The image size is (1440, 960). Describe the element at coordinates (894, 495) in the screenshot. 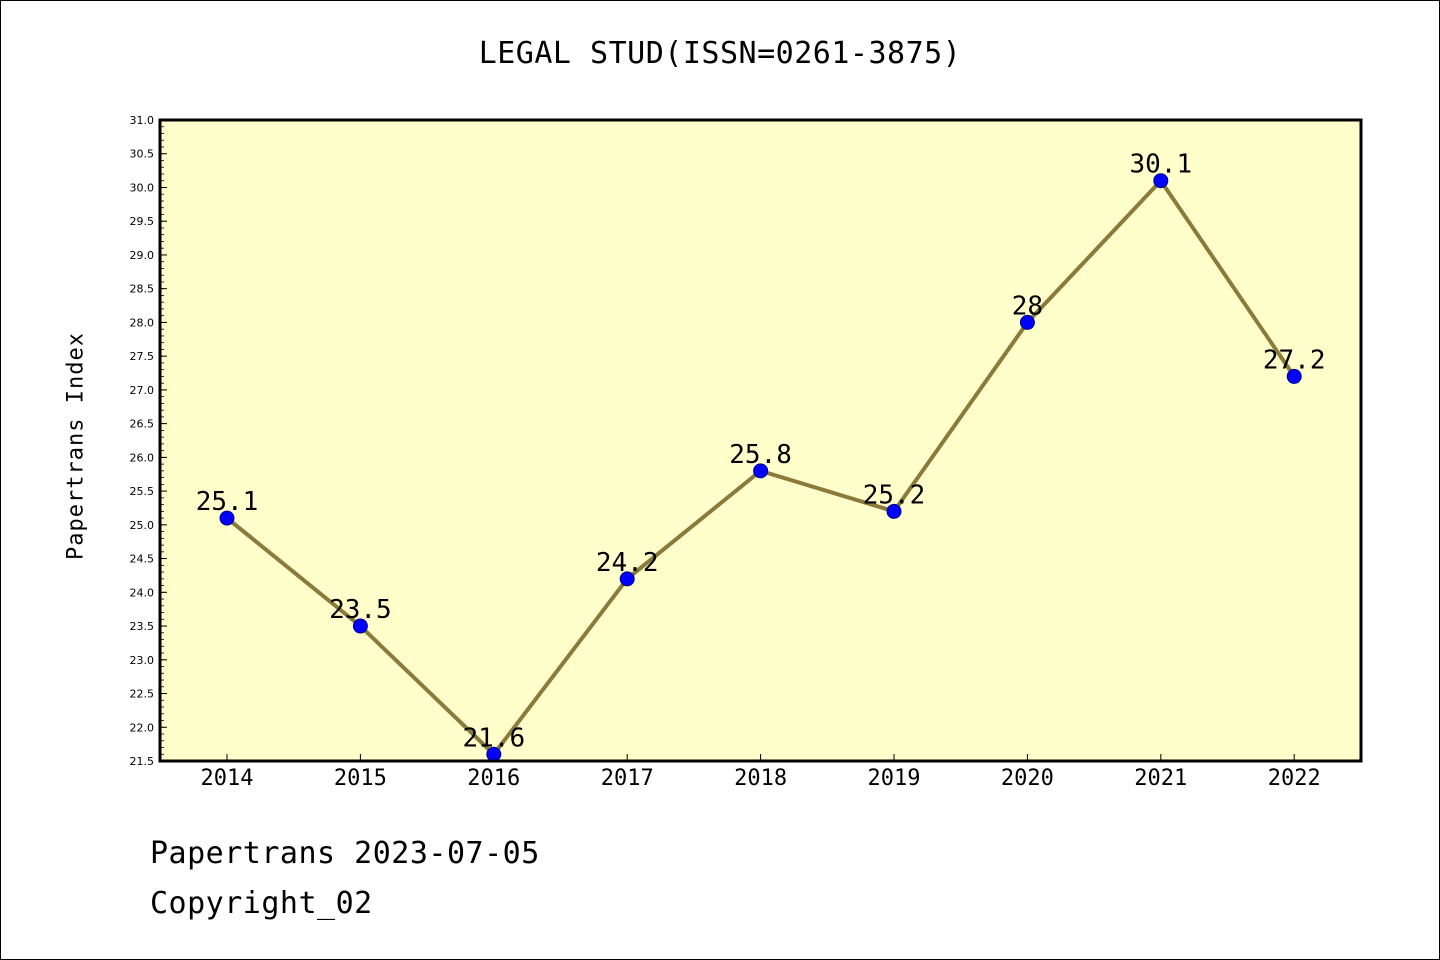

I see `data-label: 25.2` at that location.